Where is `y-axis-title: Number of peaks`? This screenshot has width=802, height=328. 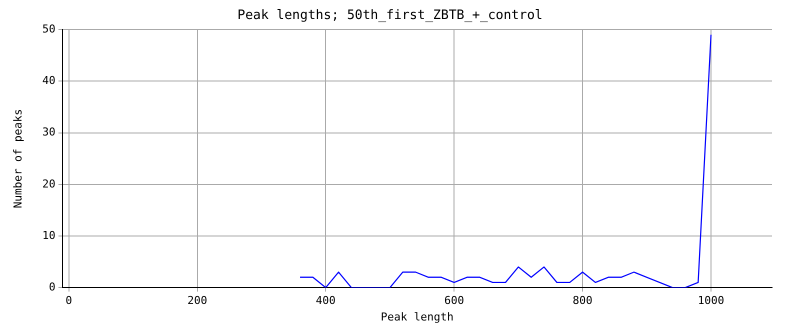
y-axis-title: Number of peaks is located at coordinates (17, 158).